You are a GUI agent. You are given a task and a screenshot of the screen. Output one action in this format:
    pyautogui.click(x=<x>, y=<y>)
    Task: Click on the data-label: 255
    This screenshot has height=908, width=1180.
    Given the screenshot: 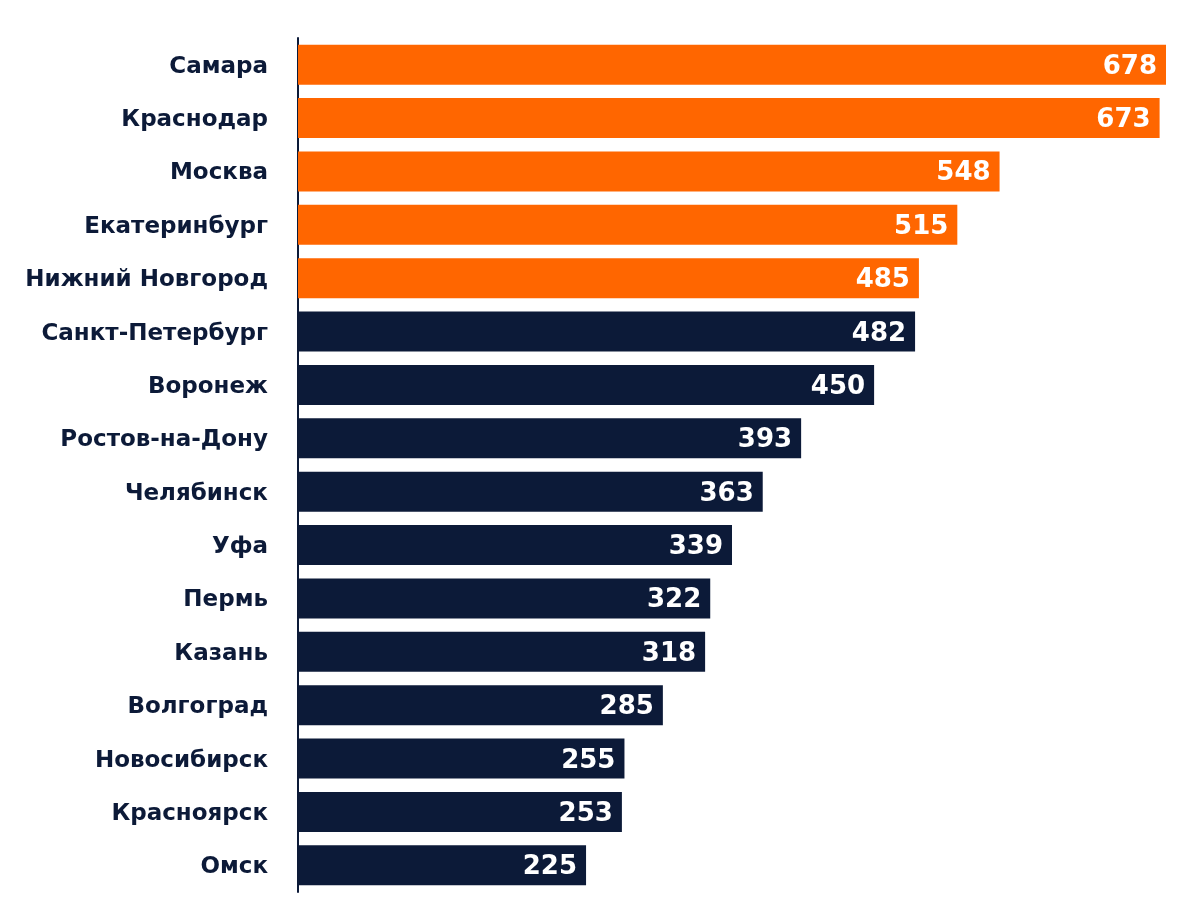 What is the action you would take?
    pyautogui.click(x=588, y=758)
    